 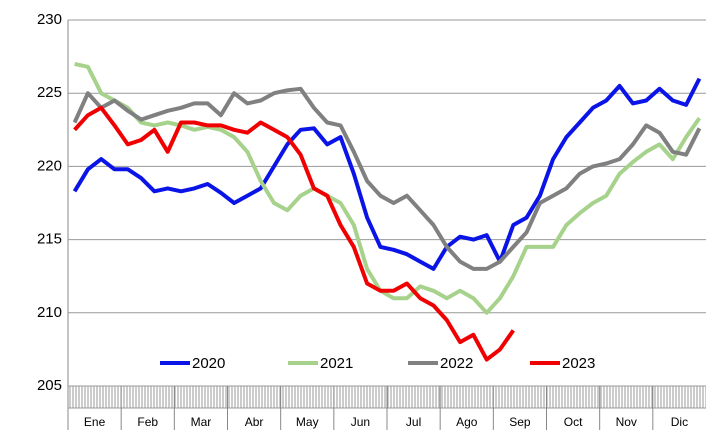 What do you see at coordinates (336, 363) in the screenshot?
I see `legend-label: 2021` at bounding box center [336, 363].